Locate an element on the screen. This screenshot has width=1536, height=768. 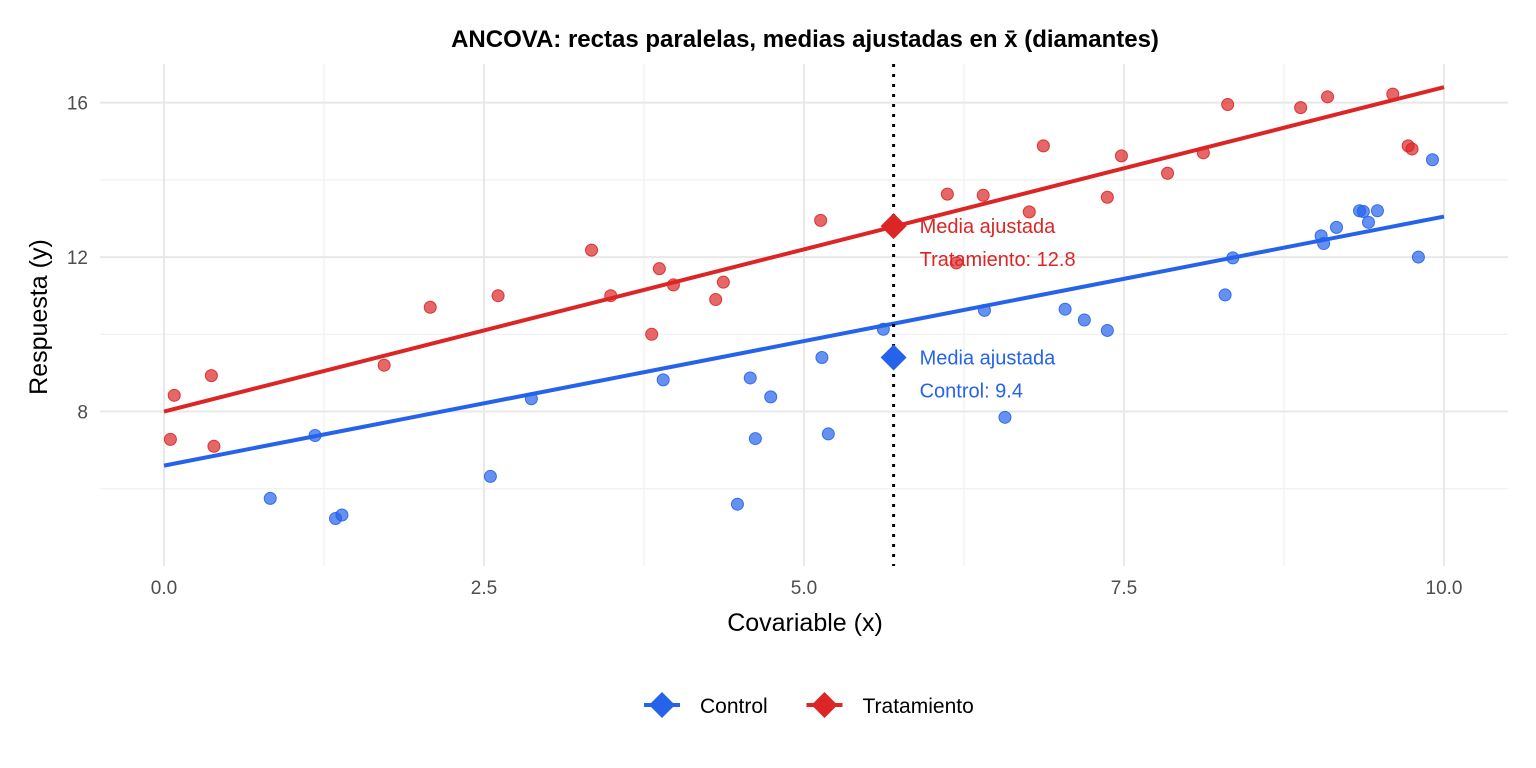
adjusted-mean-annotation: Tratamiento: 12.8 is located at coordinates (998, 260).